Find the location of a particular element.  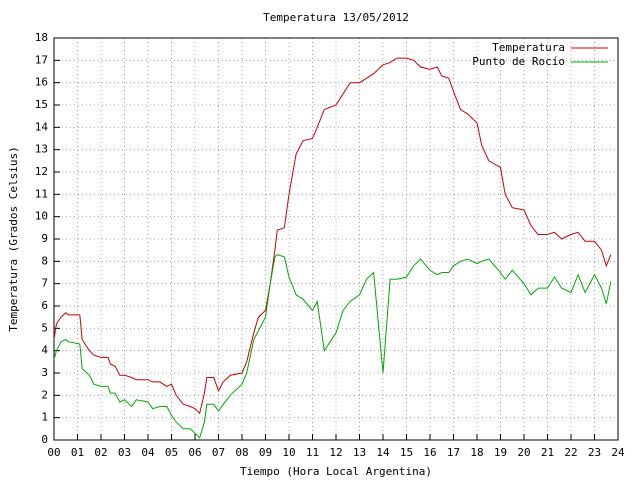

x-tick-label: 10 is located at coordinates (288, 452).